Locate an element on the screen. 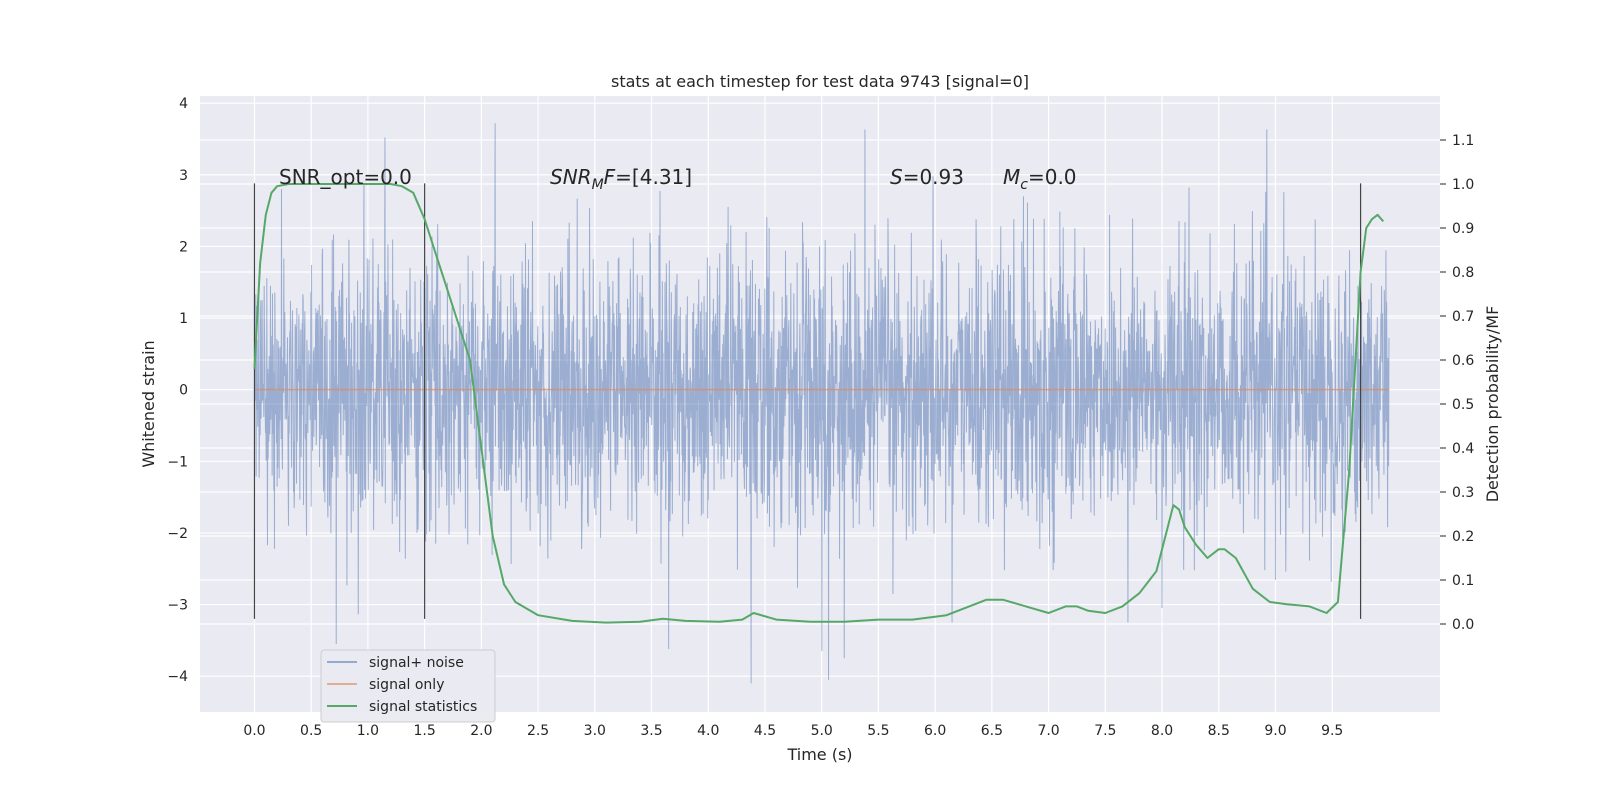 The image size is (1600, 800). legend-label-signal-statistics: signal statistics is located at coordinates (423, 707).